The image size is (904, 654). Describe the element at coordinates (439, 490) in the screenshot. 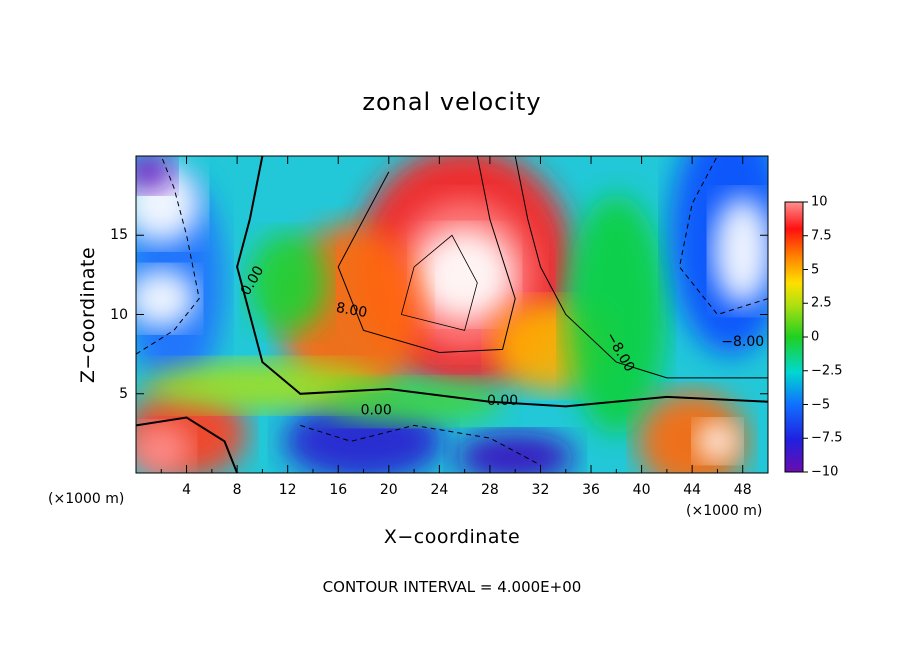

I see `x-tick-label: 24` at that location.